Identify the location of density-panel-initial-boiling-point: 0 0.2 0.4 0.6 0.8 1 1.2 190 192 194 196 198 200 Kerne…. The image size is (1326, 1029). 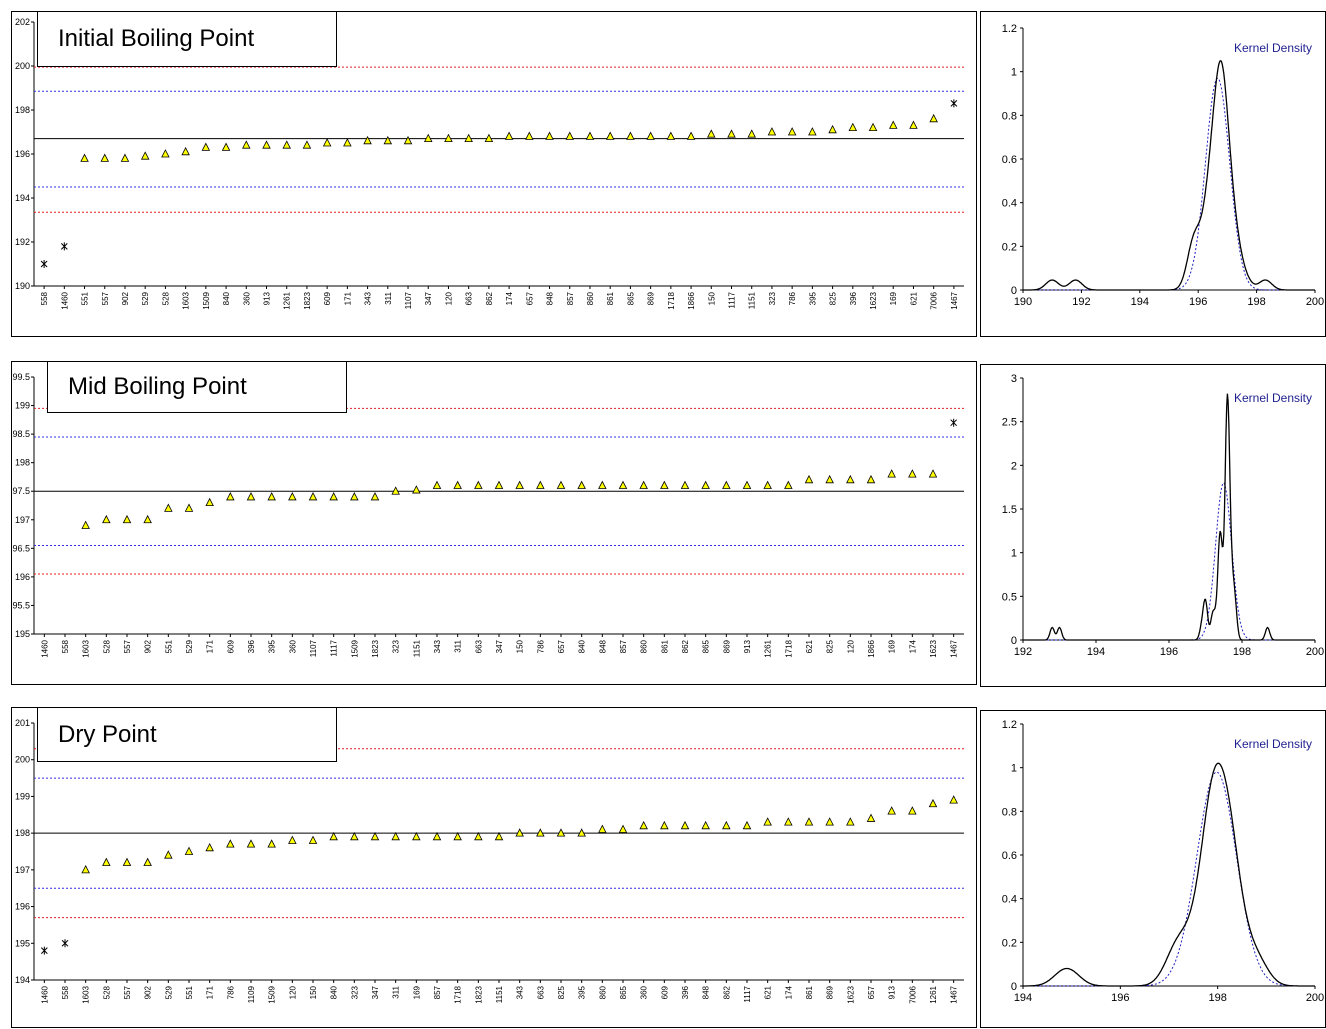
(1153, 174).